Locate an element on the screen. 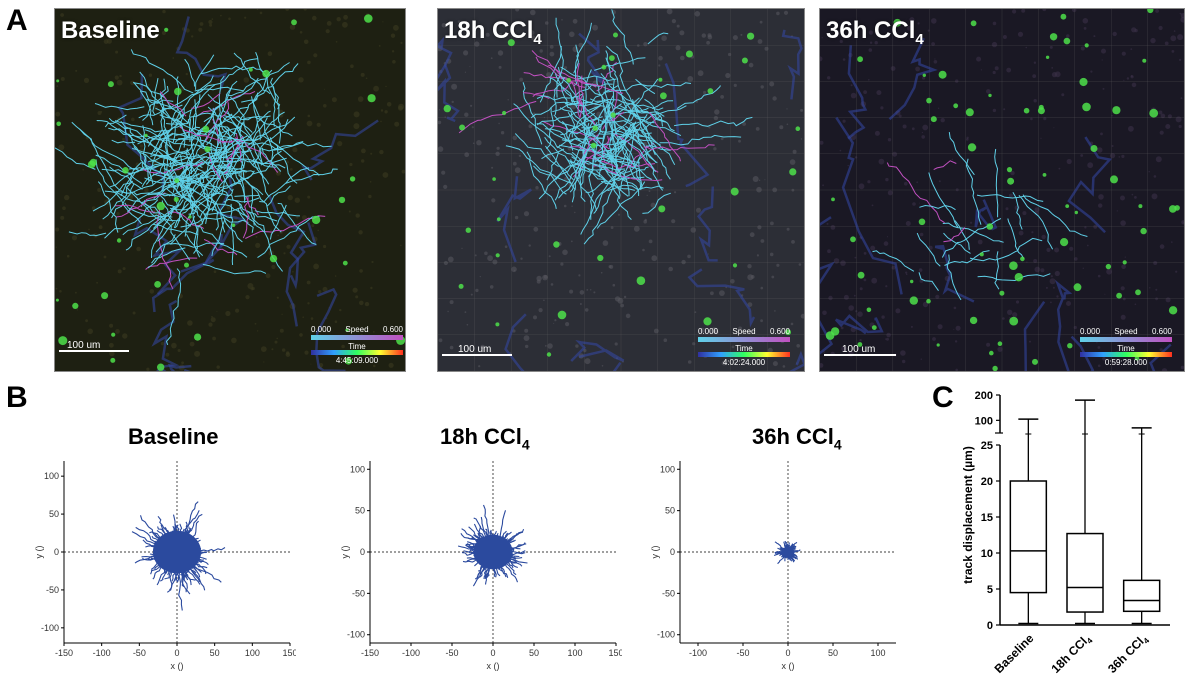 The width and height of the screenshot is (1200, 681). y-axis-label: y () is located at coordinates (39, 552).